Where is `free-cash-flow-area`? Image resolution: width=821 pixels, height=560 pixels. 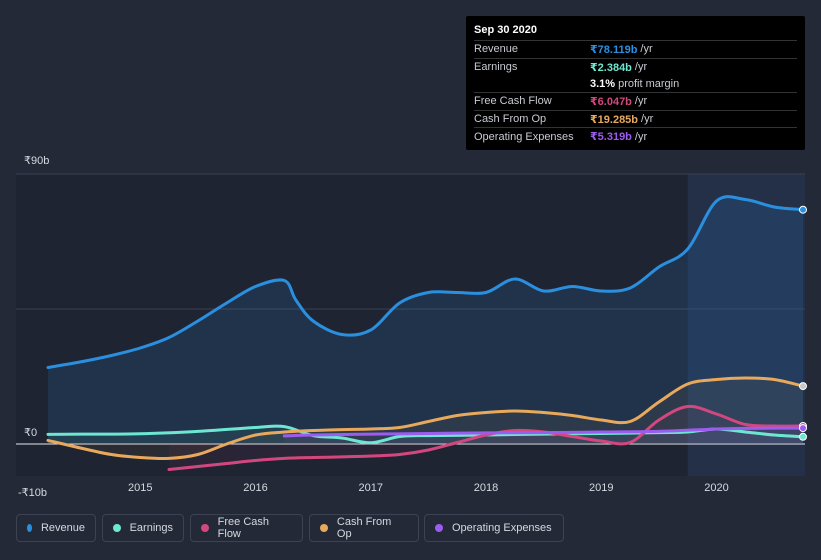
free-cash-flow-area is located at coordinates (486, 438).